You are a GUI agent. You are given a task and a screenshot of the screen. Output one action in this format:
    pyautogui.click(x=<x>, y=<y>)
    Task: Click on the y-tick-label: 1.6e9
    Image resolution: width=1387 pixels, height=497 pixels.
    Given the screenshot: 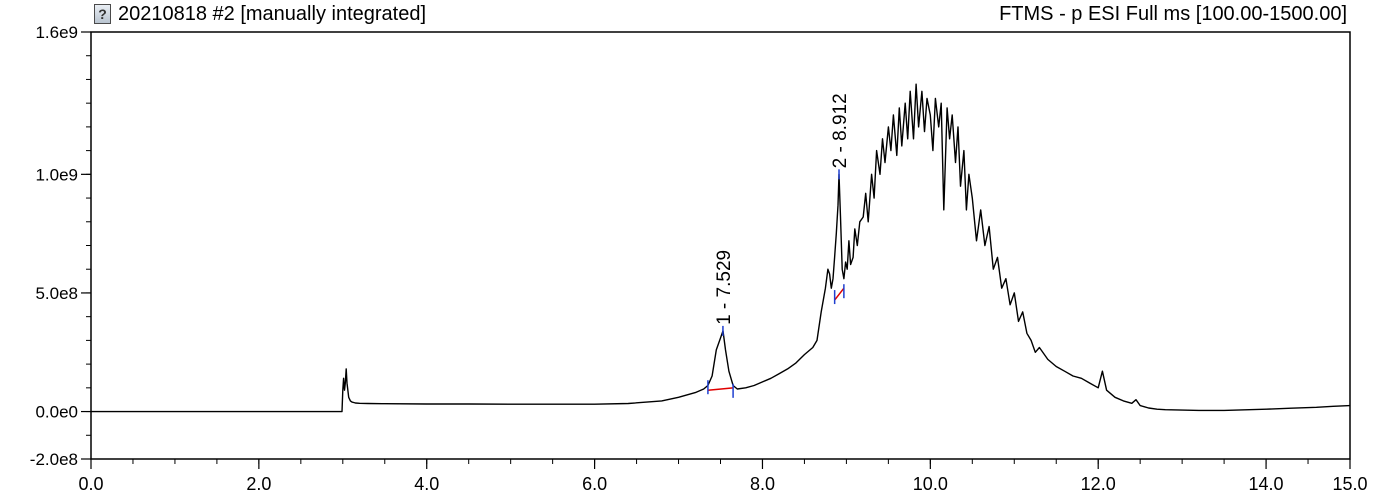 What is the action you would take?
    pyautogui.click(x=56, y=32)
    